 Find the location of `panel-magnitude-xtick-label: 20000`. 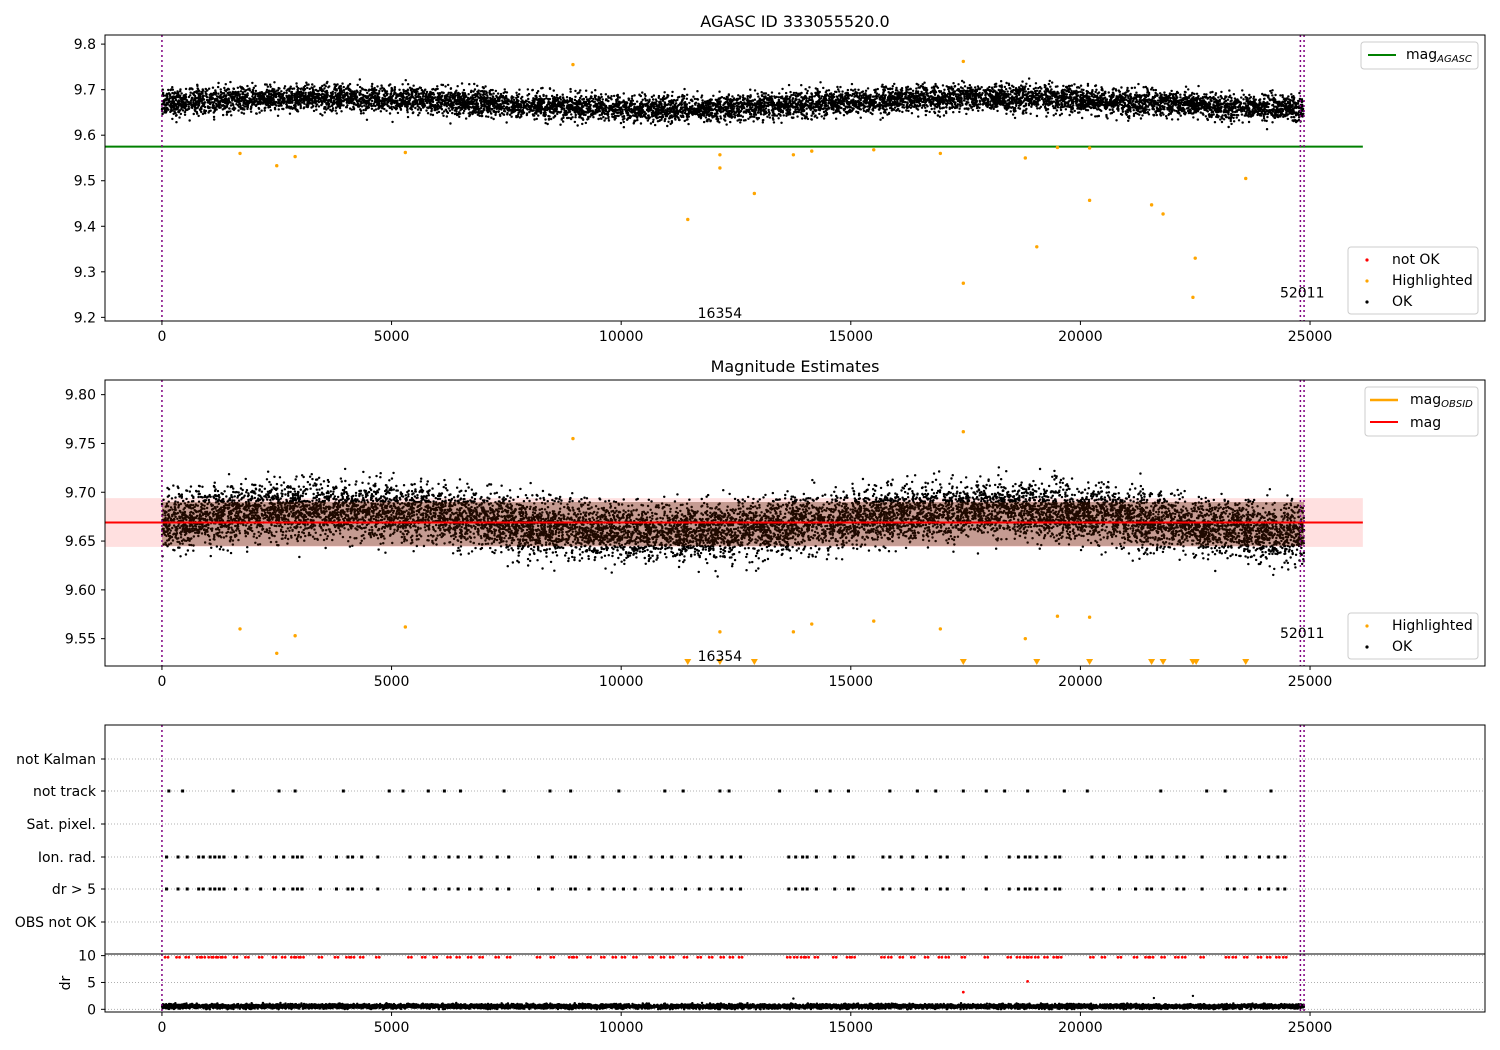

panel-magnitude-xtick-label: 20000 is located at coordinates (1080, 682).